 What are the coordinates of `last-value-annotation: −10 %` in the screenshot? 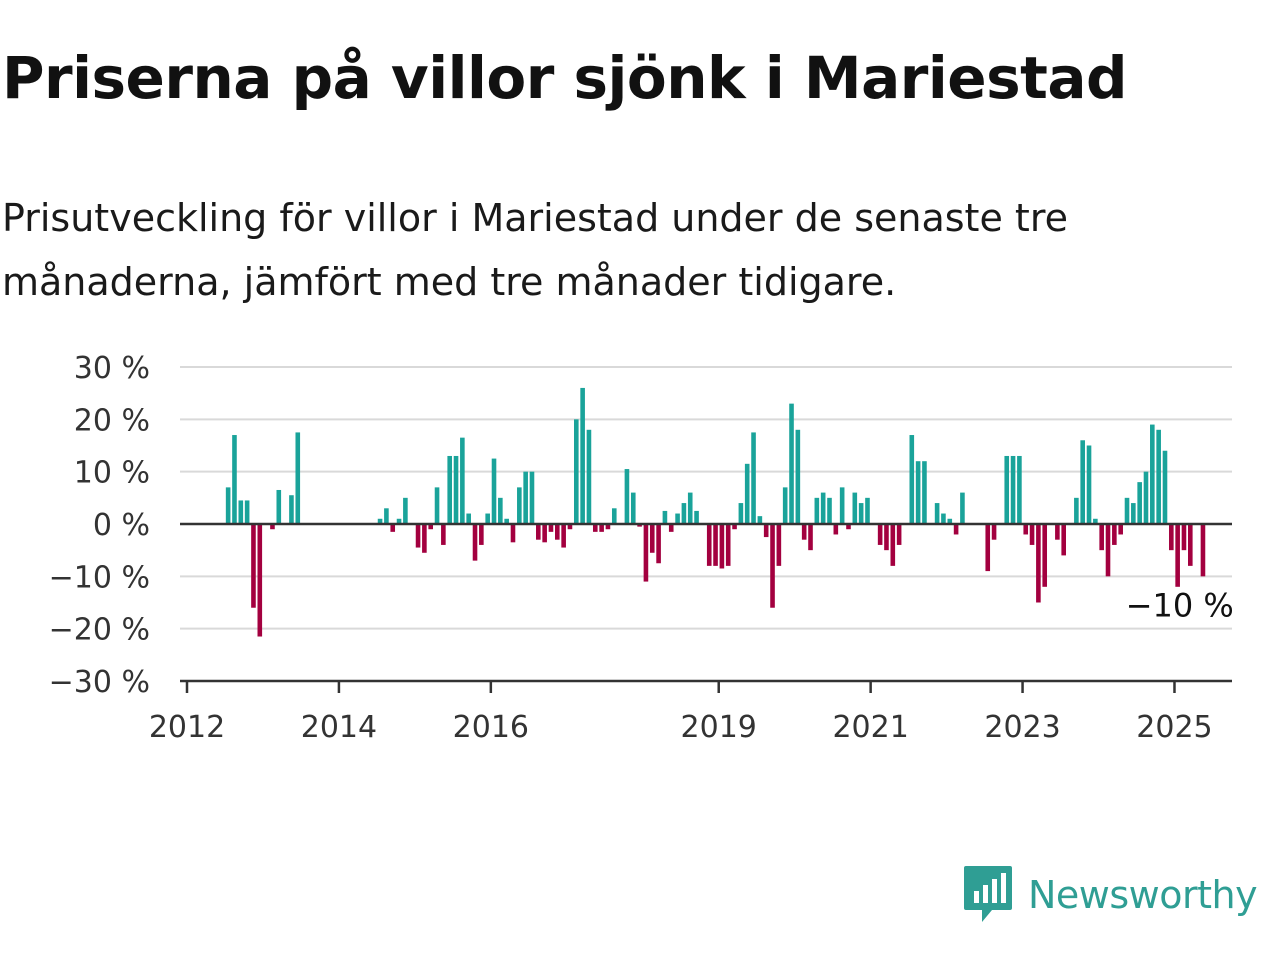 It's located at (1180, 605).